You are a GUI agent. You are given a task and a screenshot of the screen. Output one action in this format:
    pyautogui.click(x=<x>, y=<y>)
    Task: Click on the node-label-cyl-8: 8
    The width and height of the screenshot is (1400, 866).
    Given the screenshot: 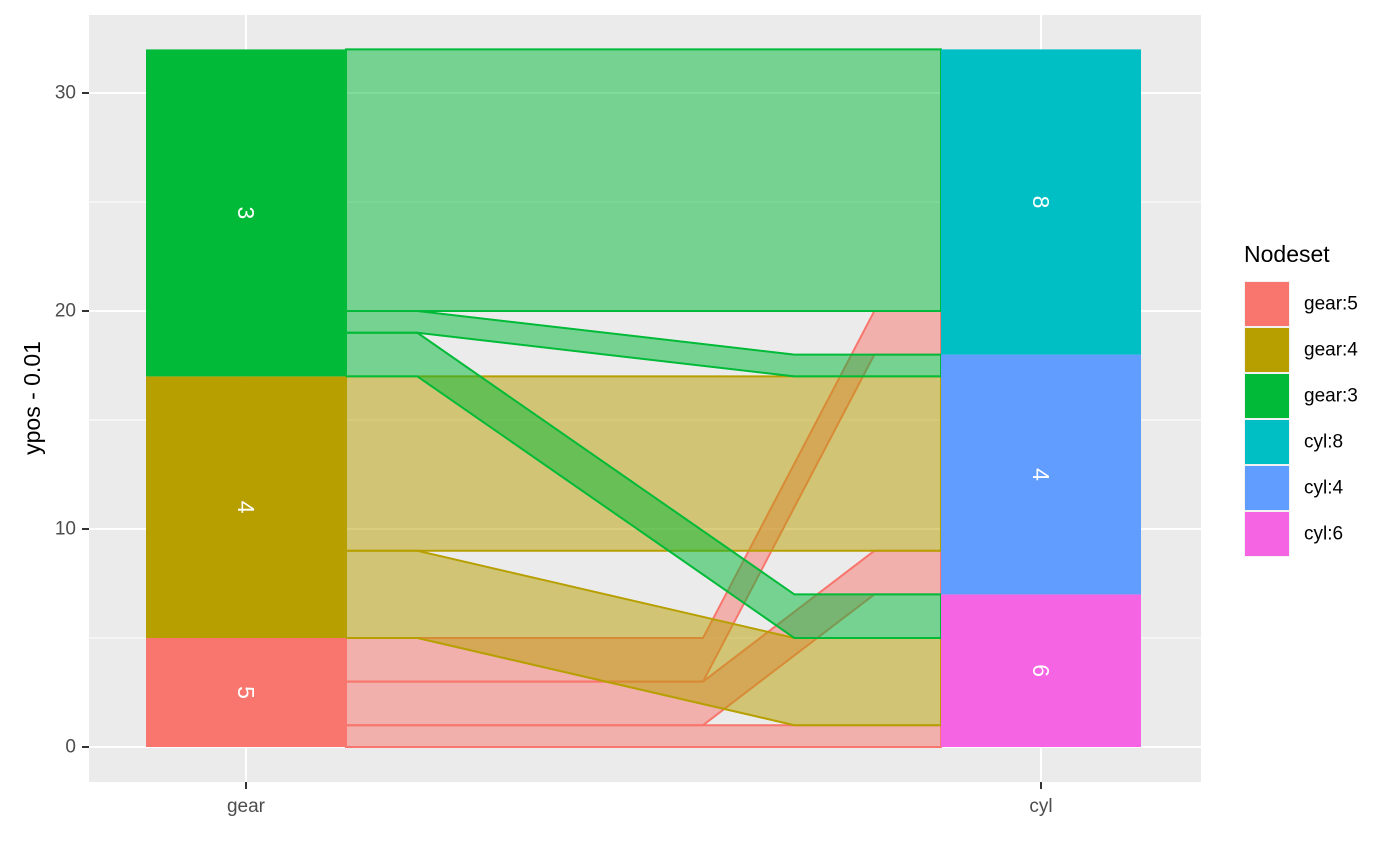 What is the action you would take?
    pyautogui.click(x=1041, y=202)
    